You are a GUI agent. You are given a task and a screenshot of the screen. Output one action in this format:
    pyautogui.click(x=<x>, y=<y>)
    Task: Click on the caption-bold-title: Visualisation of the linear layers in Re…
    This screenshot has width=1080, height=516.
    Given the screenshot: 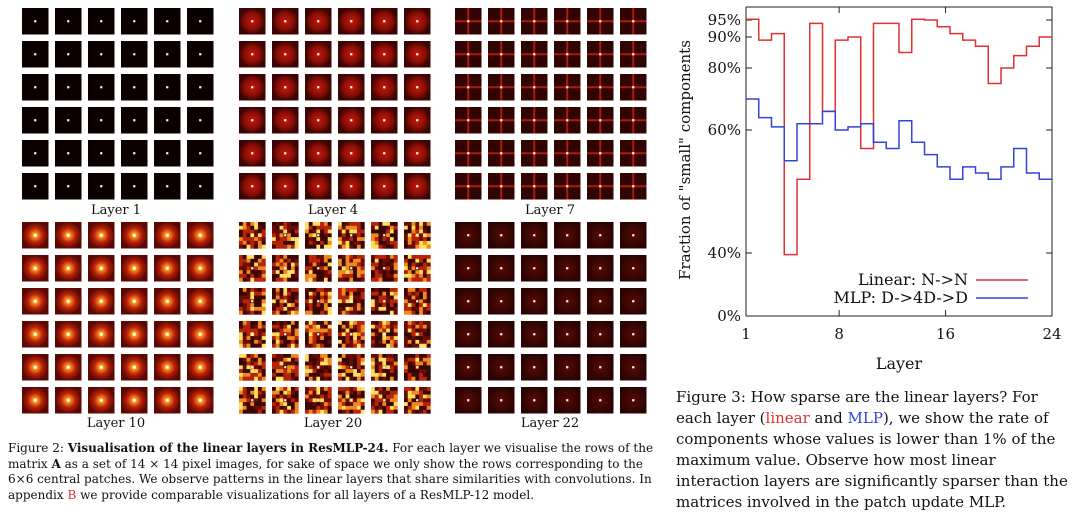 What is the action you would take?
    pyautogui.click(x=228, y=448)
    